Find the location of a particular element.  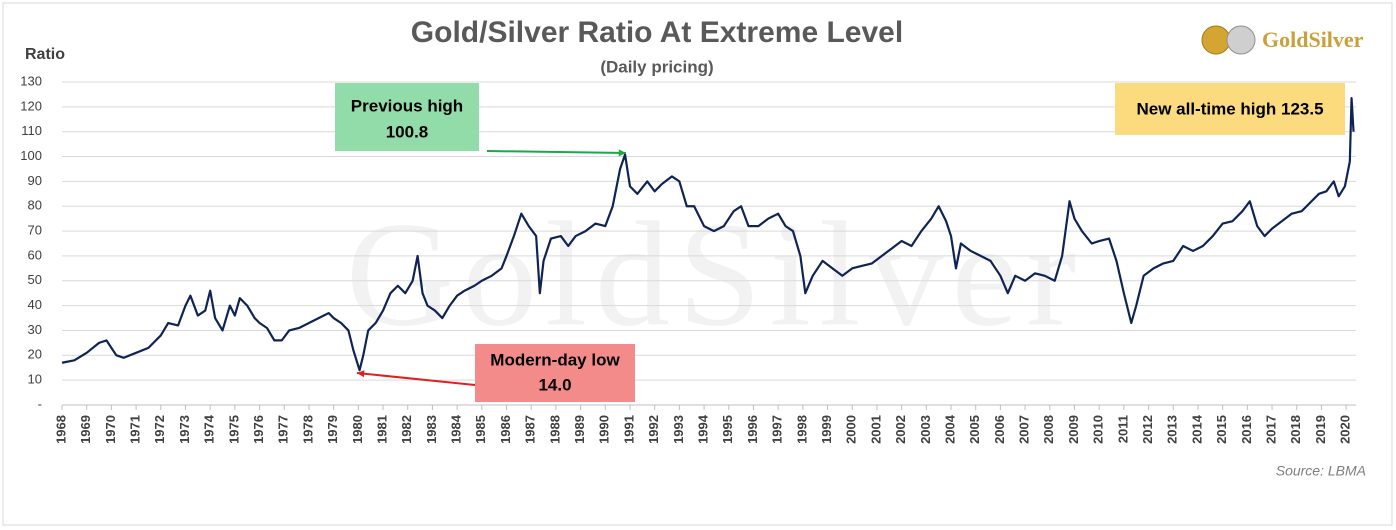

y-tick-label: 110 is located at coordinates (31, 130).